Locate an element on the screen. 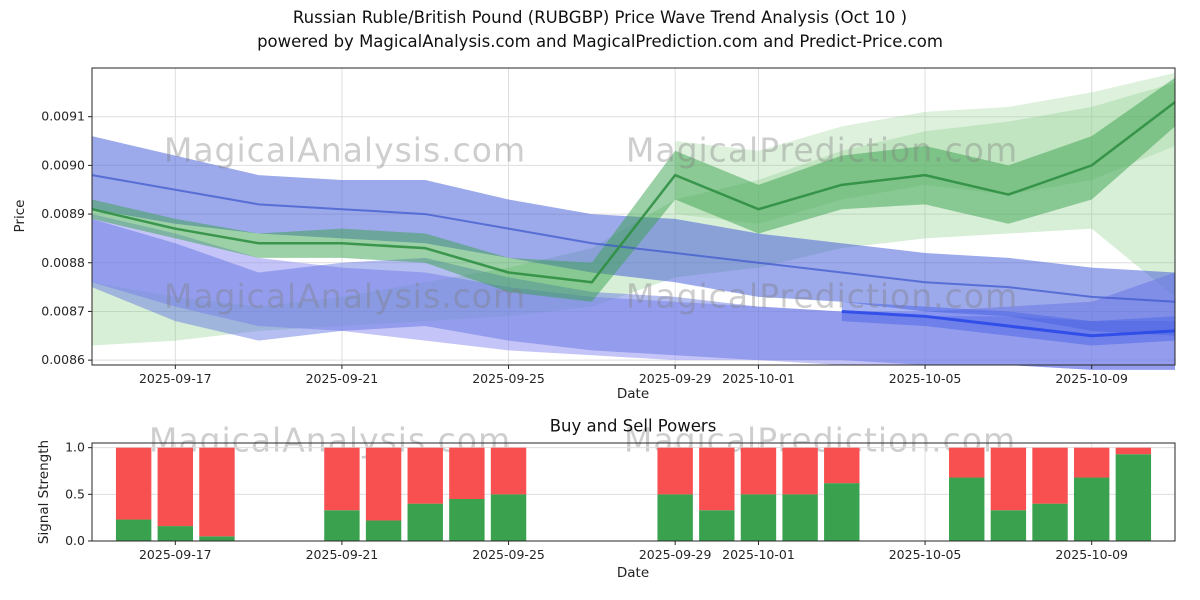 This screenshot has width=1200, height=600. power-chart-title: Buy and Sell Powers is located at coordinates (633, 426).